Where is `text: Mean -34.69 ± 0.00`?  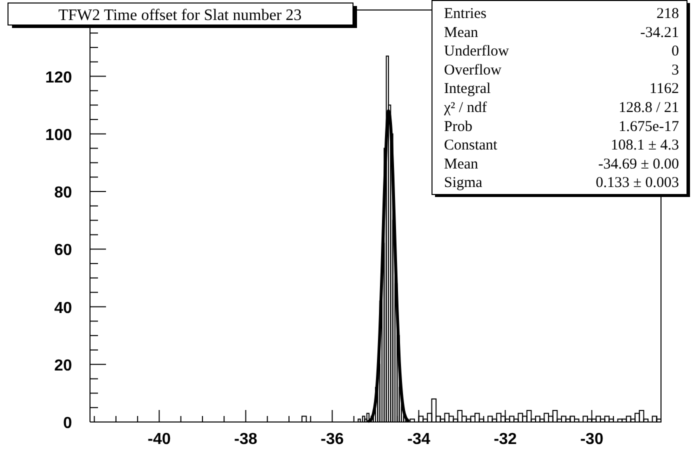
text: Mean -34.69 ± 0.00 is located at coordinates (561, 164).